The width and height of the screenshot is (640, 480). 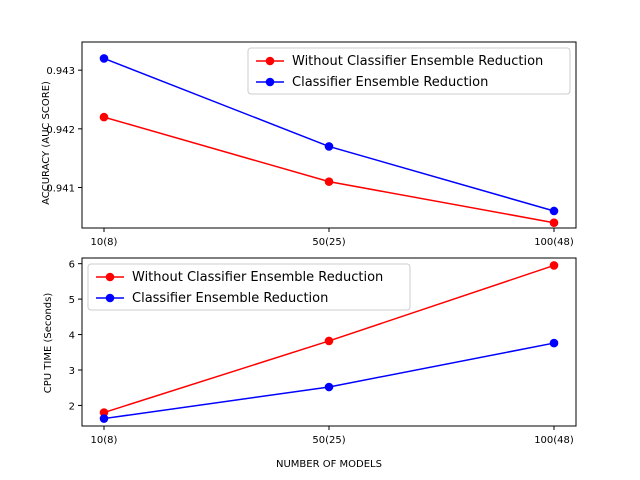 I want to click on accuracy-legend-label: Without Classifier Ensemble Reduction, so click(x=417, y=61).